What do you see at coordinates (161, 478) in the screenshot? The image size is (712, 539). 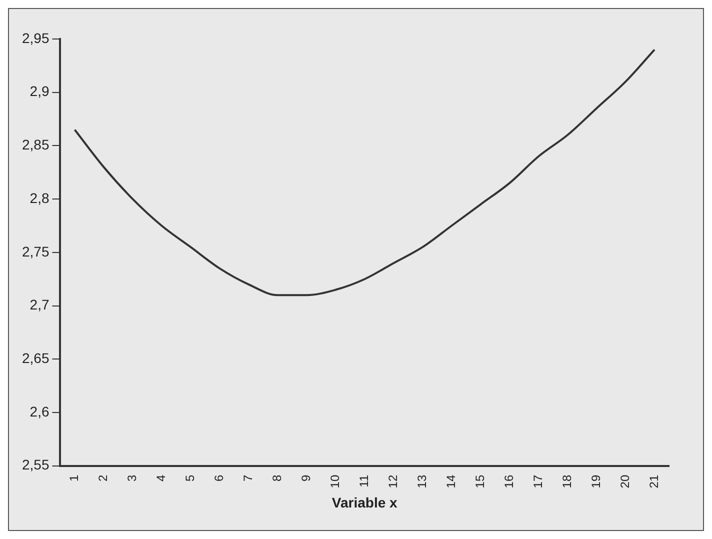 I see `x-tick-label: 4` at bounding box center [161, 478].